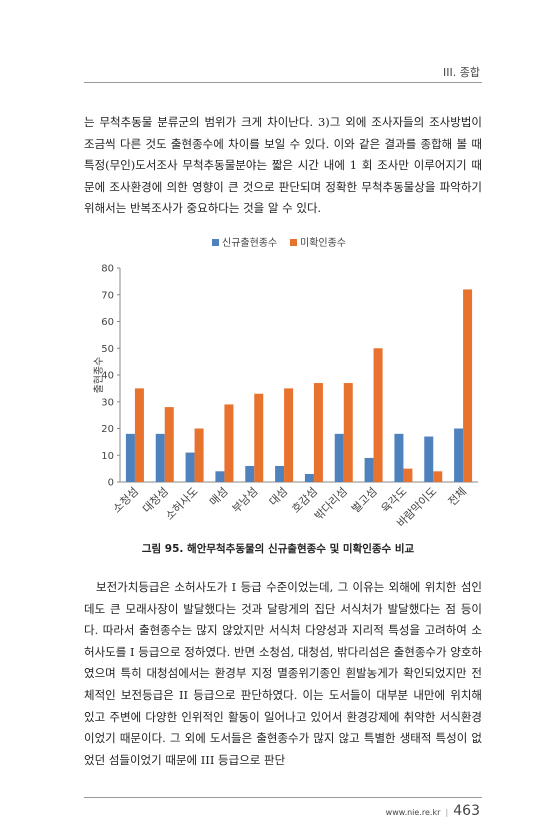 Image resolution: width=556 pixels, height=840 pixels. I want to click on y-tick-label: 80, so click(107, 269).